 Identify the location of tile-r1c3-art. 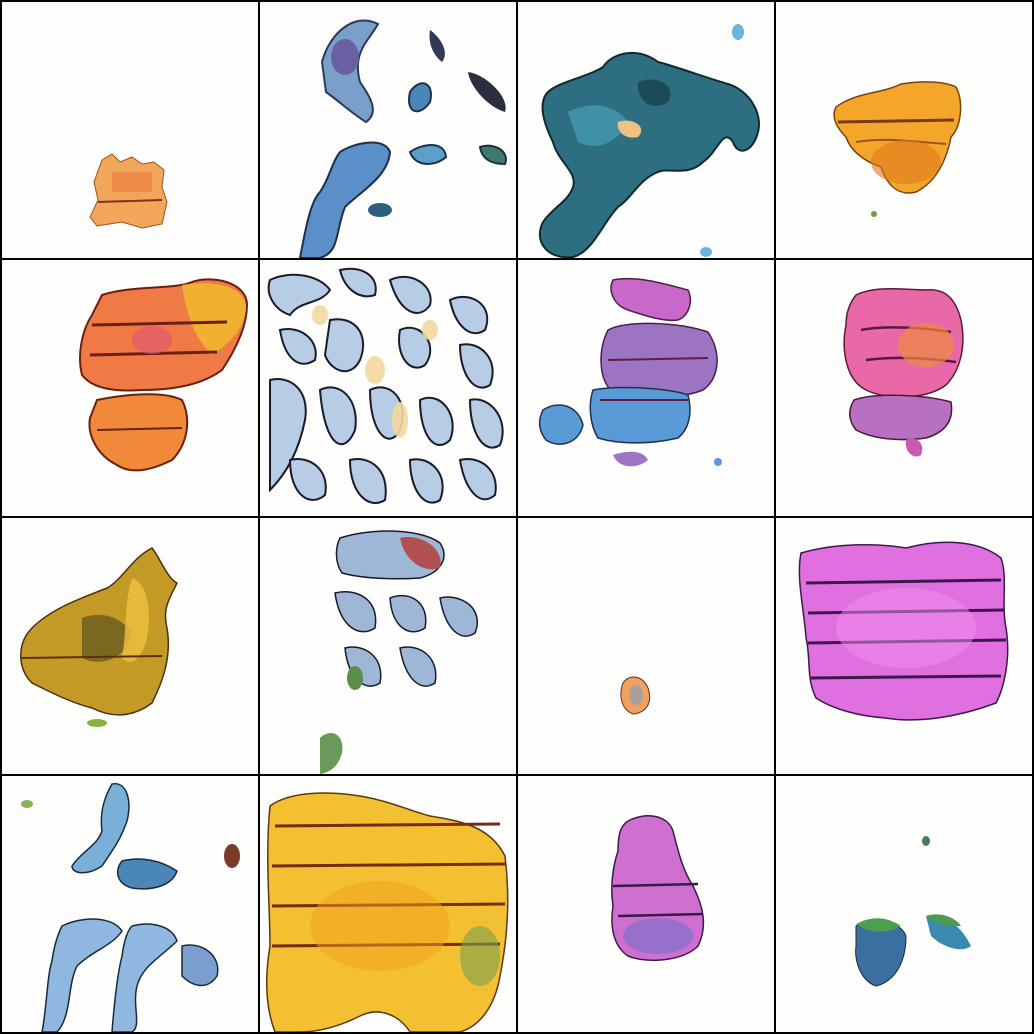
(649, 141).